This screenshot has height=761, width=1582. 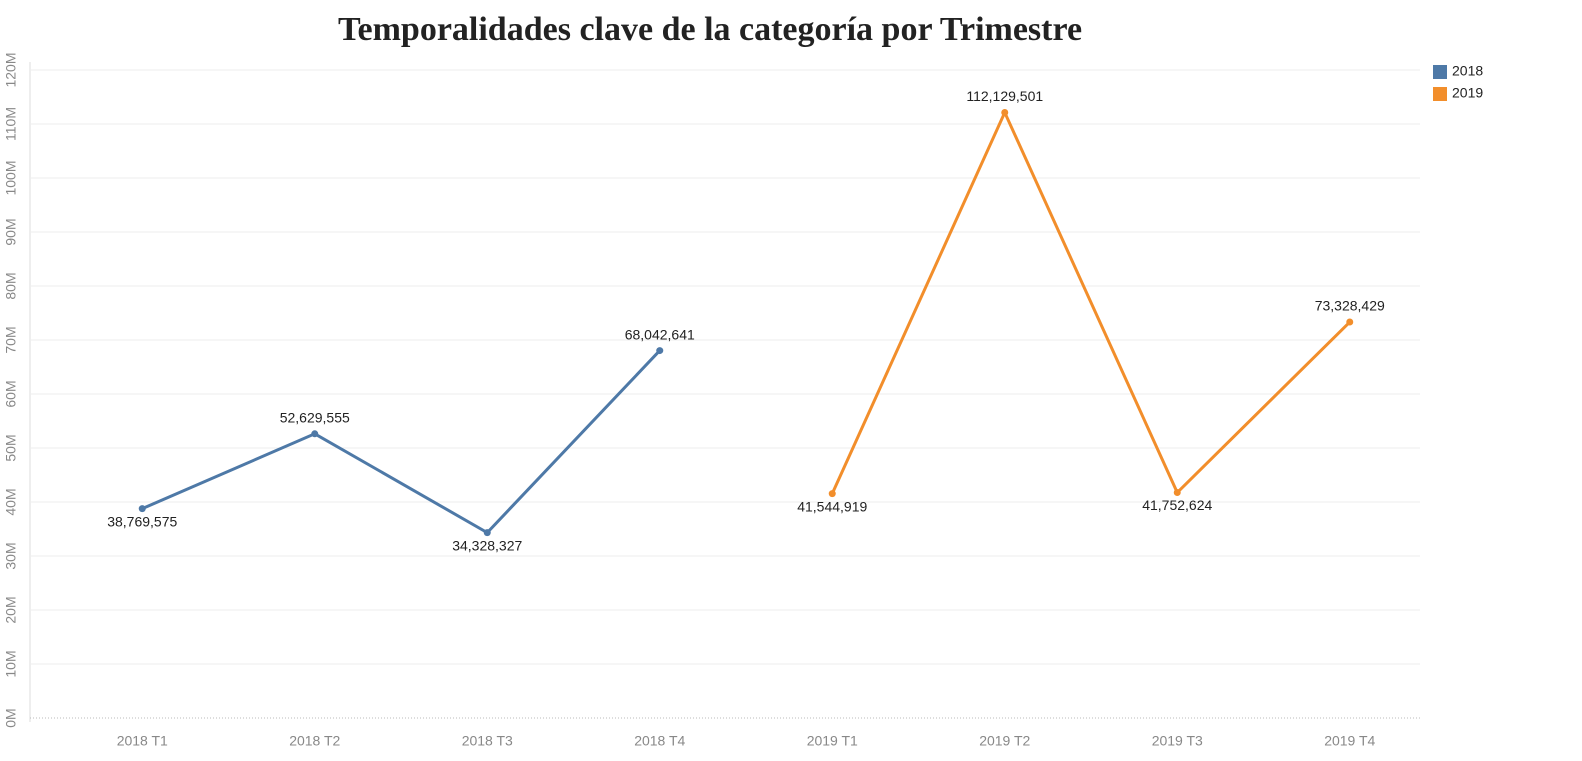 I want to click on y-tick-label: 60M, so click(x=11, y=393).